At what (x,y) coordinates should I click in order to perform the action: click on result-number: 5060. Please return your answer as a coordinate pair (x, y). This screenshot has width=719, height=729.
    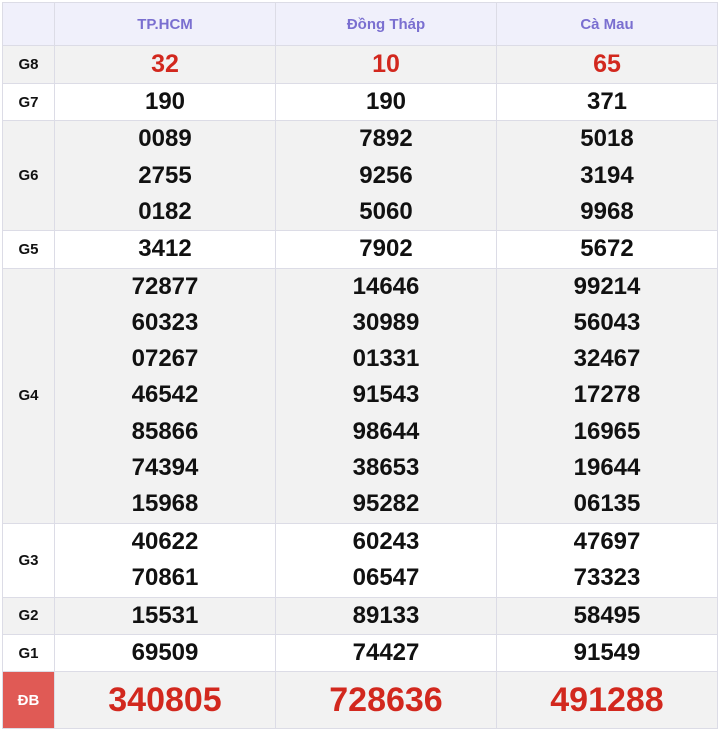
    Looking at the image, I should click on (386, 211).